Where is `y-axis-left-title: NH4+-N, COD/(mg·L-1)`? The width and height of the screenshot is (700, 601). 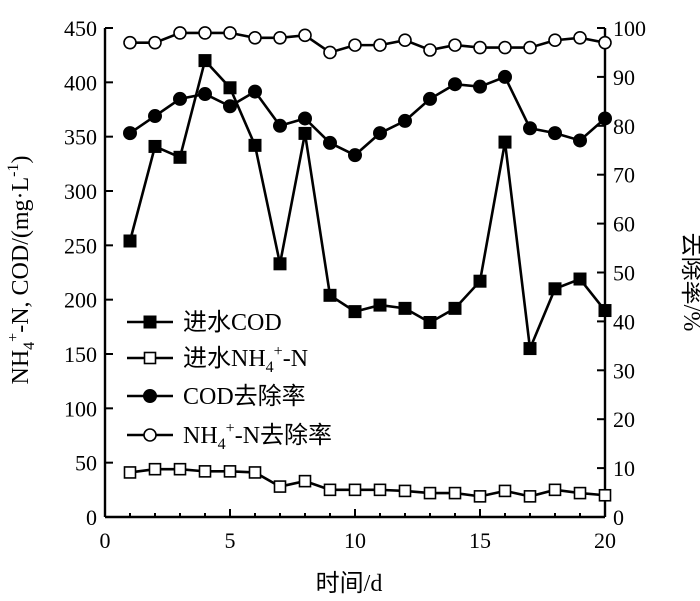
y-axis-left-title: NH4+-N, COD/(mg·L-1) is located at coordinates (21, 269).